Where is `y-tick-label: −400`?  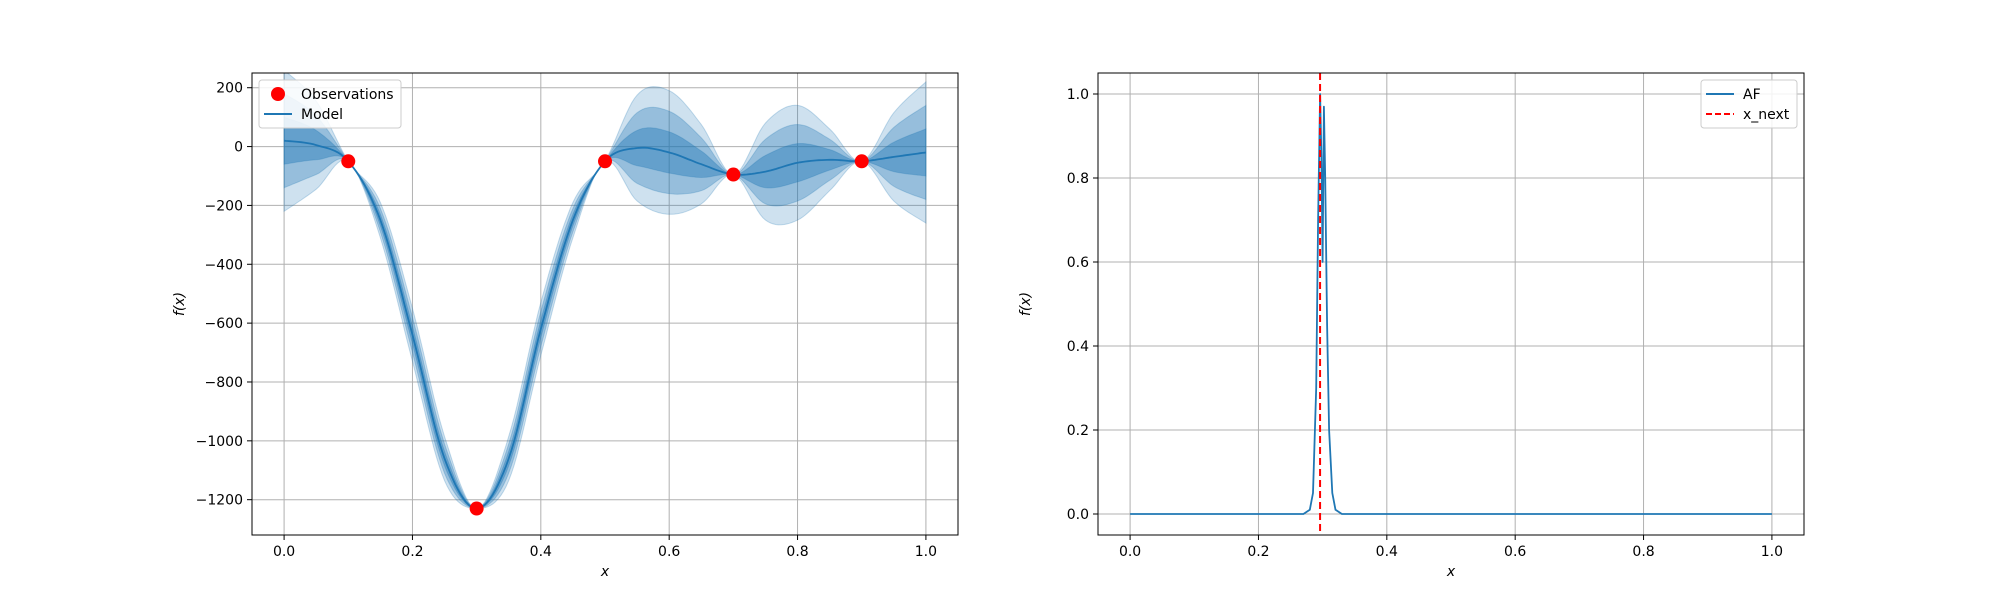 y-tick-label: −400 is located at coordinates (224, 265).